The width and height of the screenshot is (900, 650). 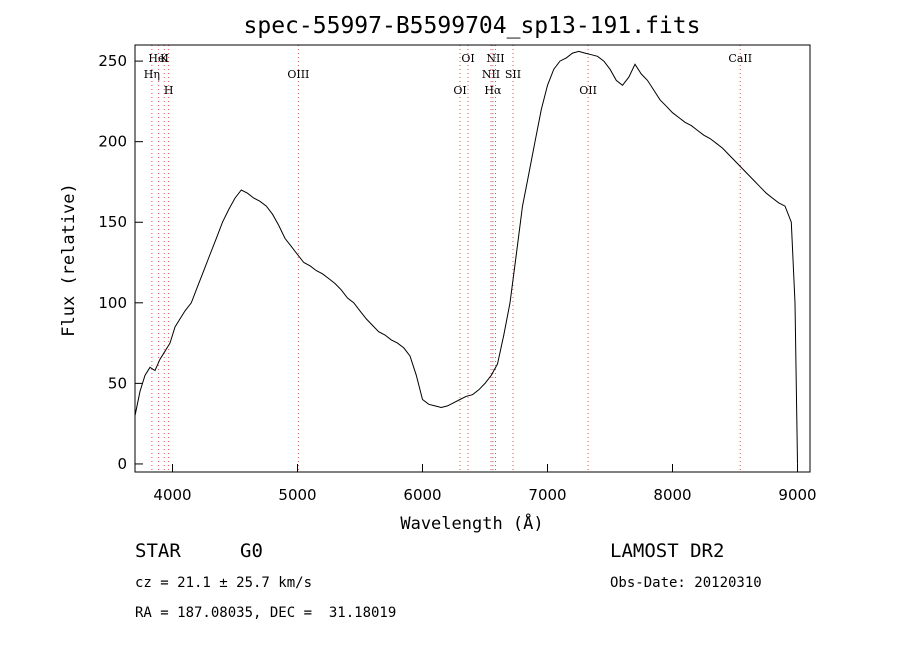 I want to click on survey-label: LAMOST DR2, so click(x=667, y=551).